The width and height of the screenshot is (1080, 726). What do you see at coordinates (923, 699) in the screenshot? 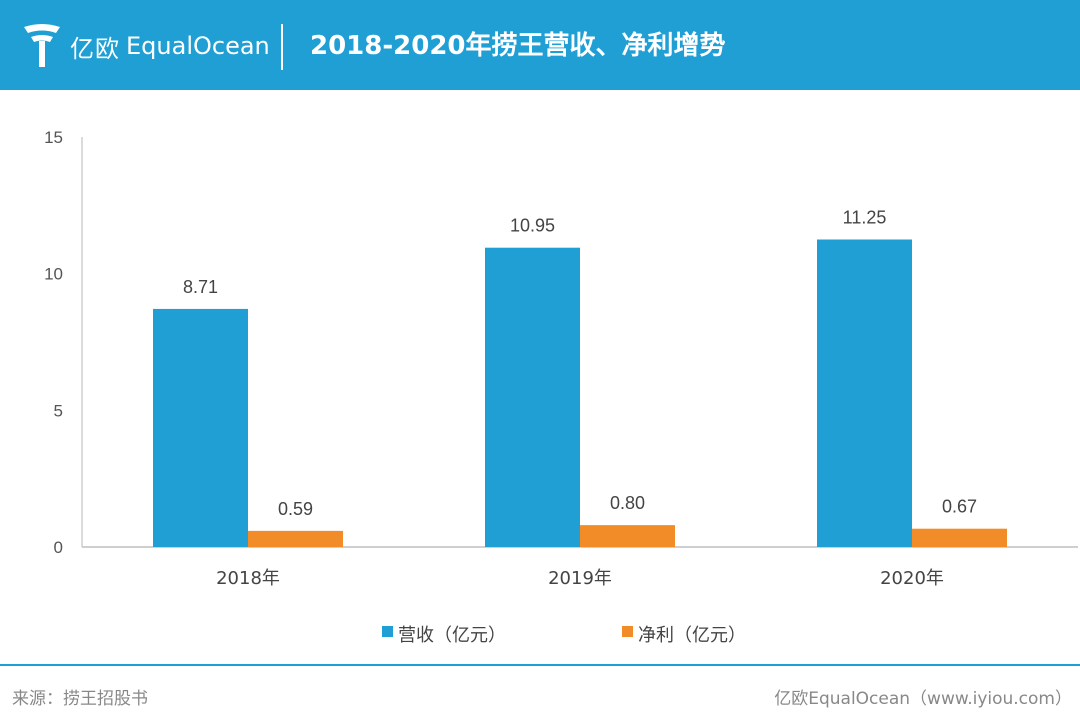
I see `footer-credit: 亿欧EqualOcean（www.iyiou.com）` at bounding box center [923, 699].